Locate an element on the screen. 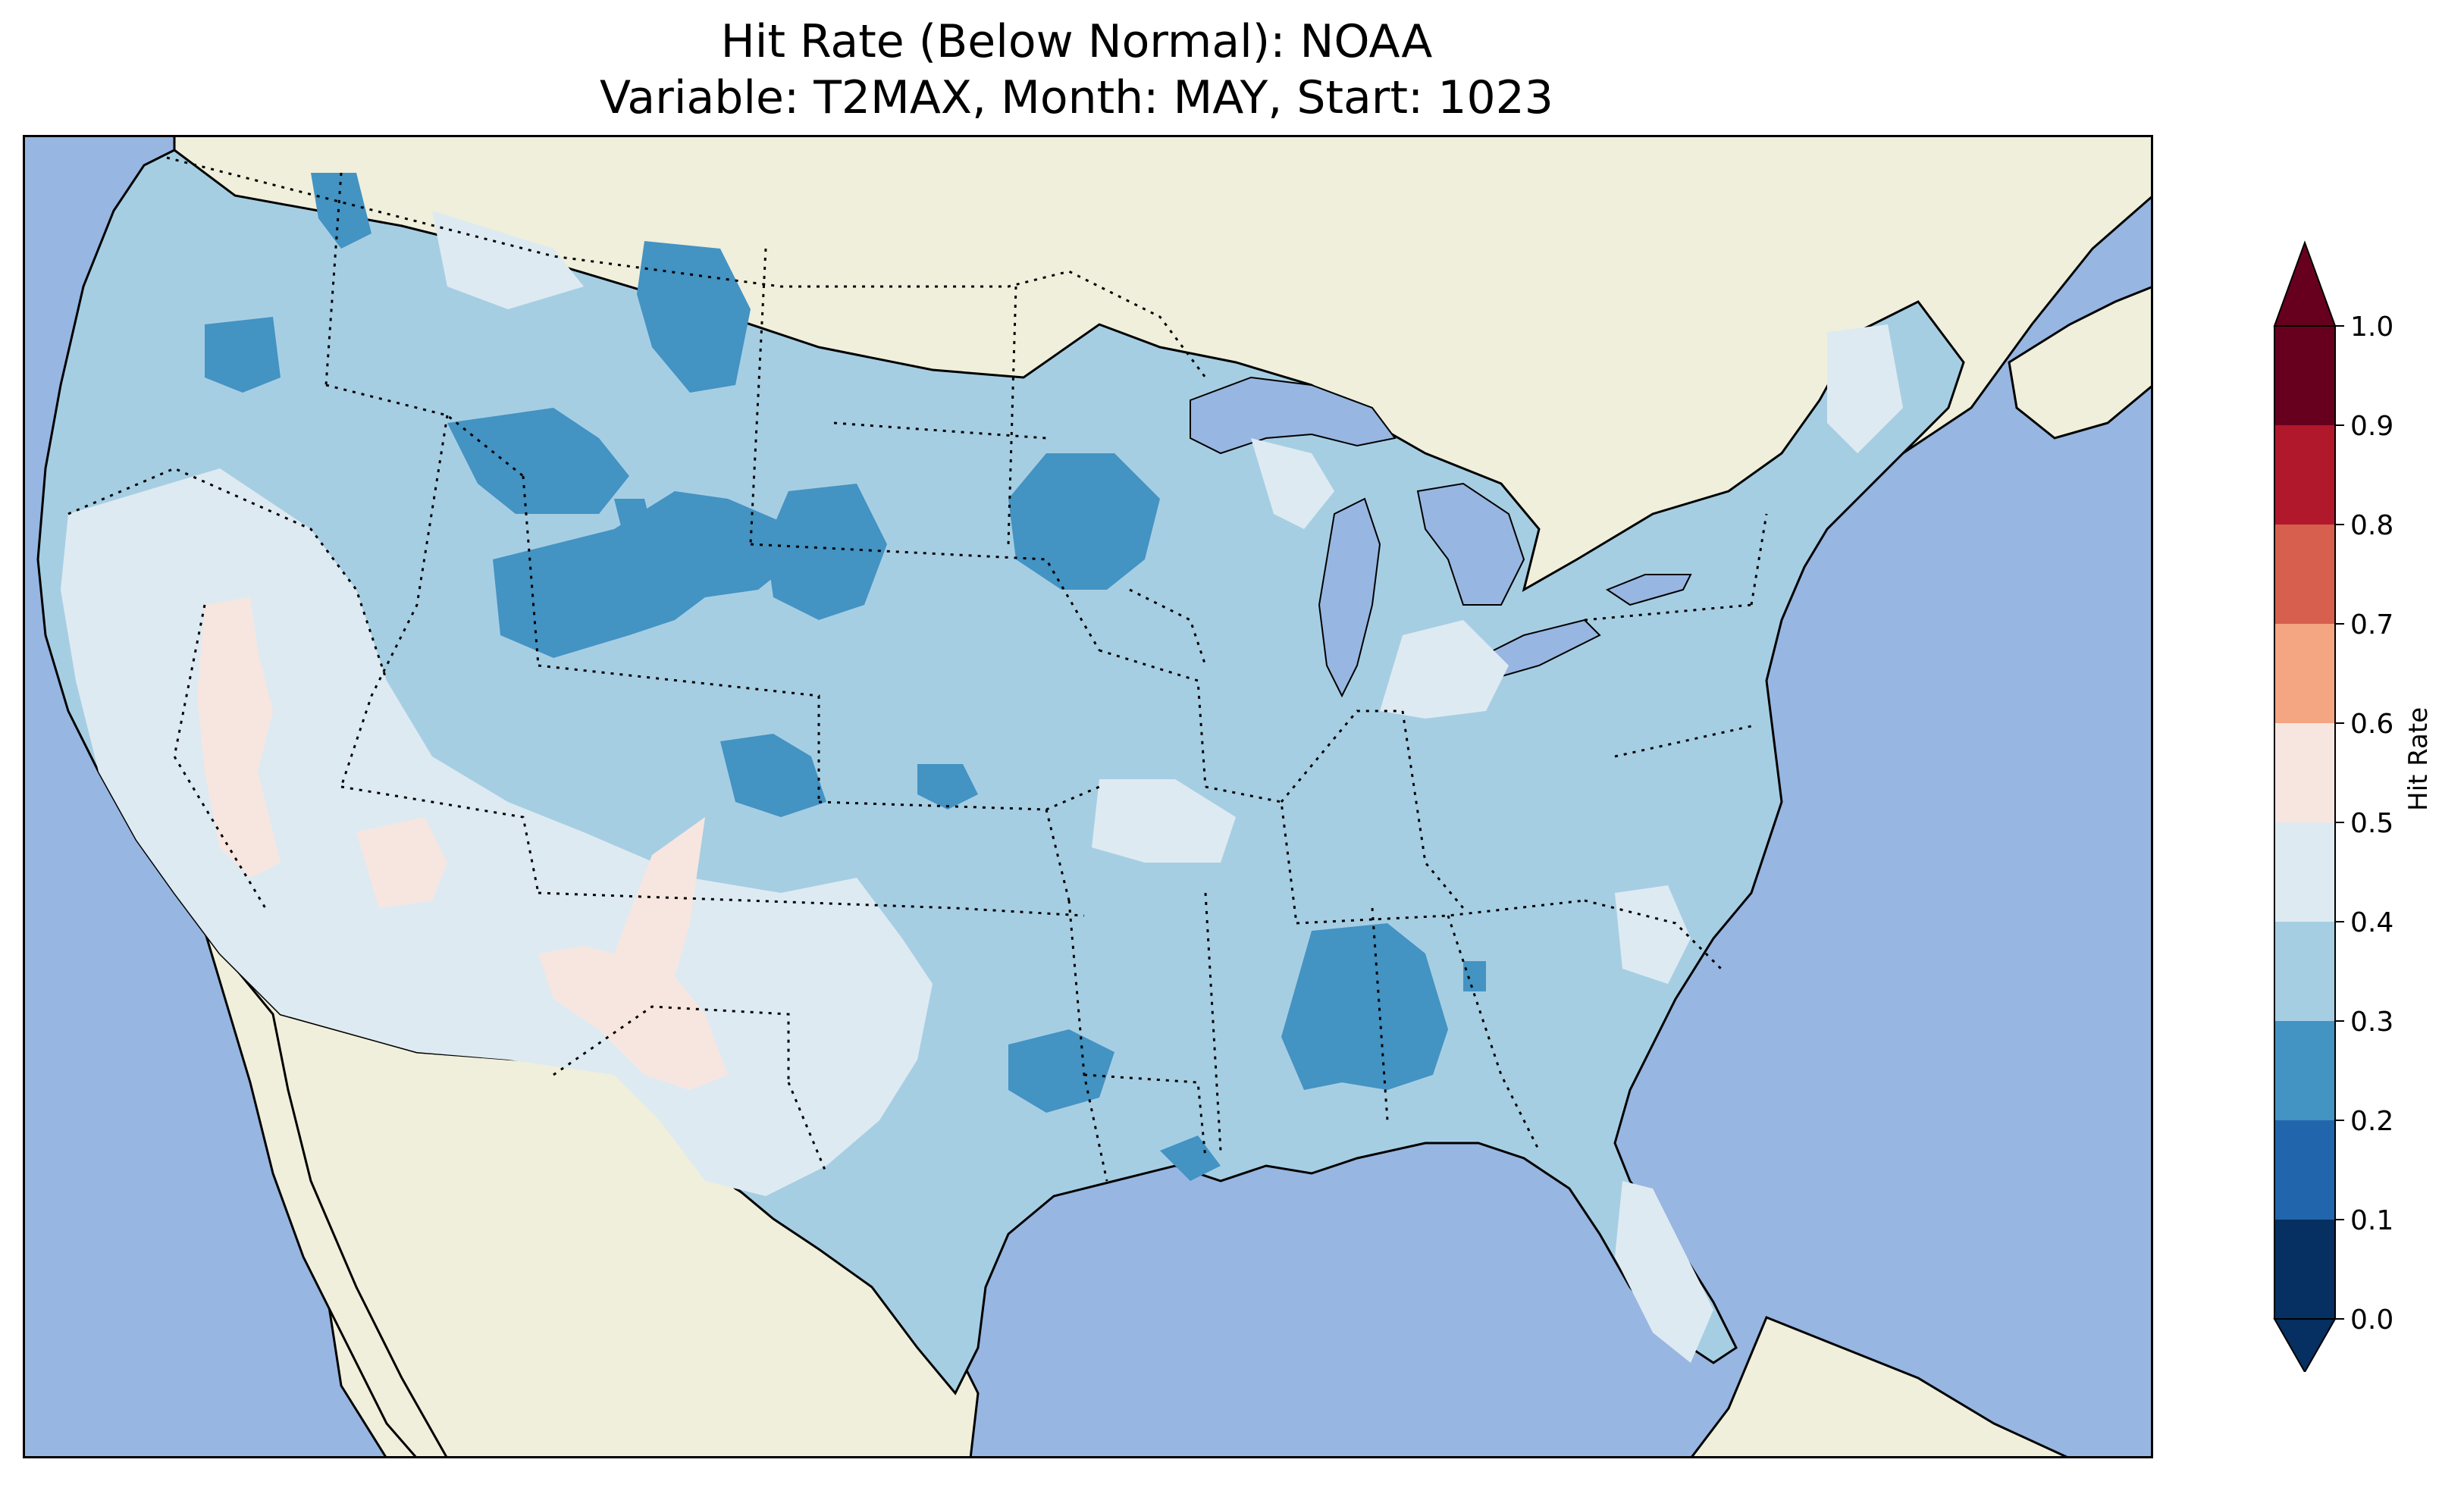 Image resolution: width=2464 pixels, height=1494 pixels. lake-ontario is located at coordinates (1648, 590).